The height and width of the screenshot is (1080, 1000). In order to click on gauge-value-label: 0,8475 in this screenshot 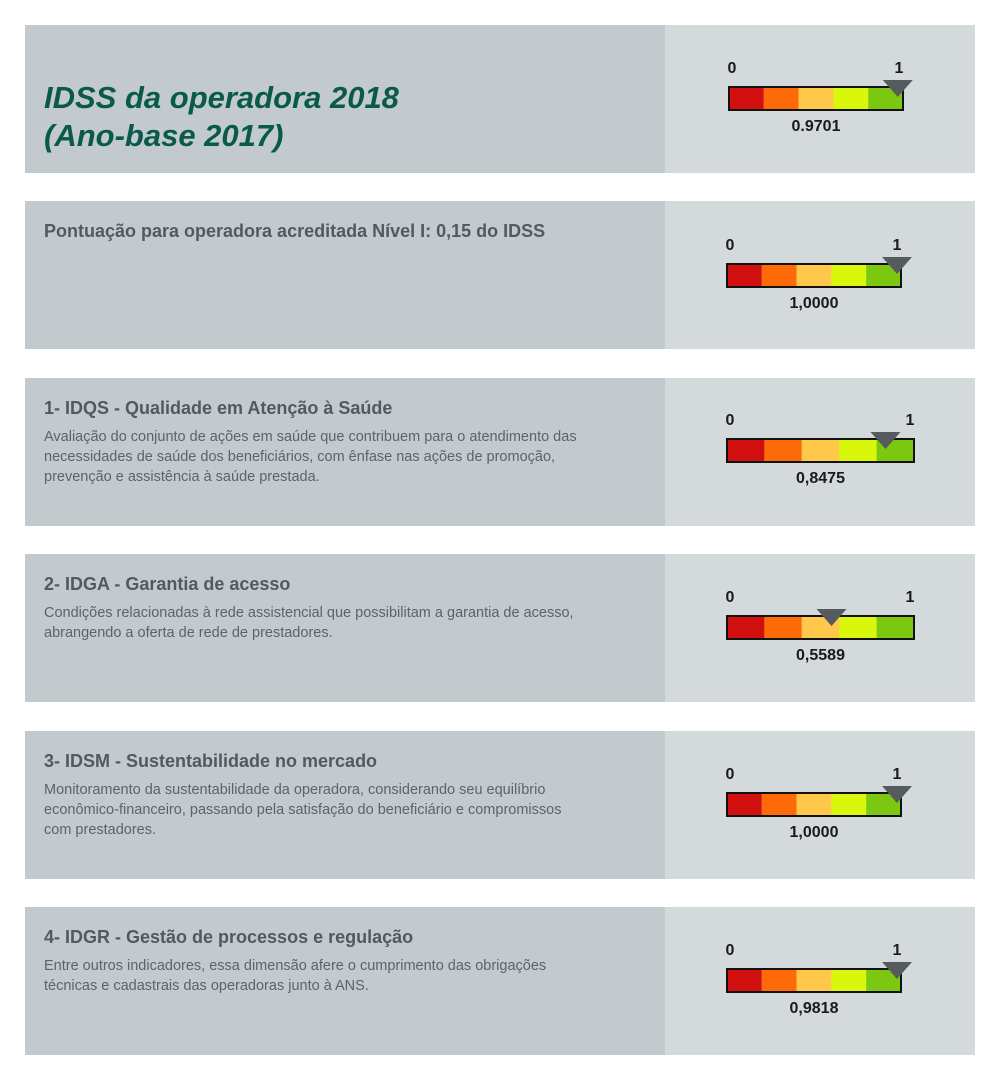, I will do `click(820, 478)`.